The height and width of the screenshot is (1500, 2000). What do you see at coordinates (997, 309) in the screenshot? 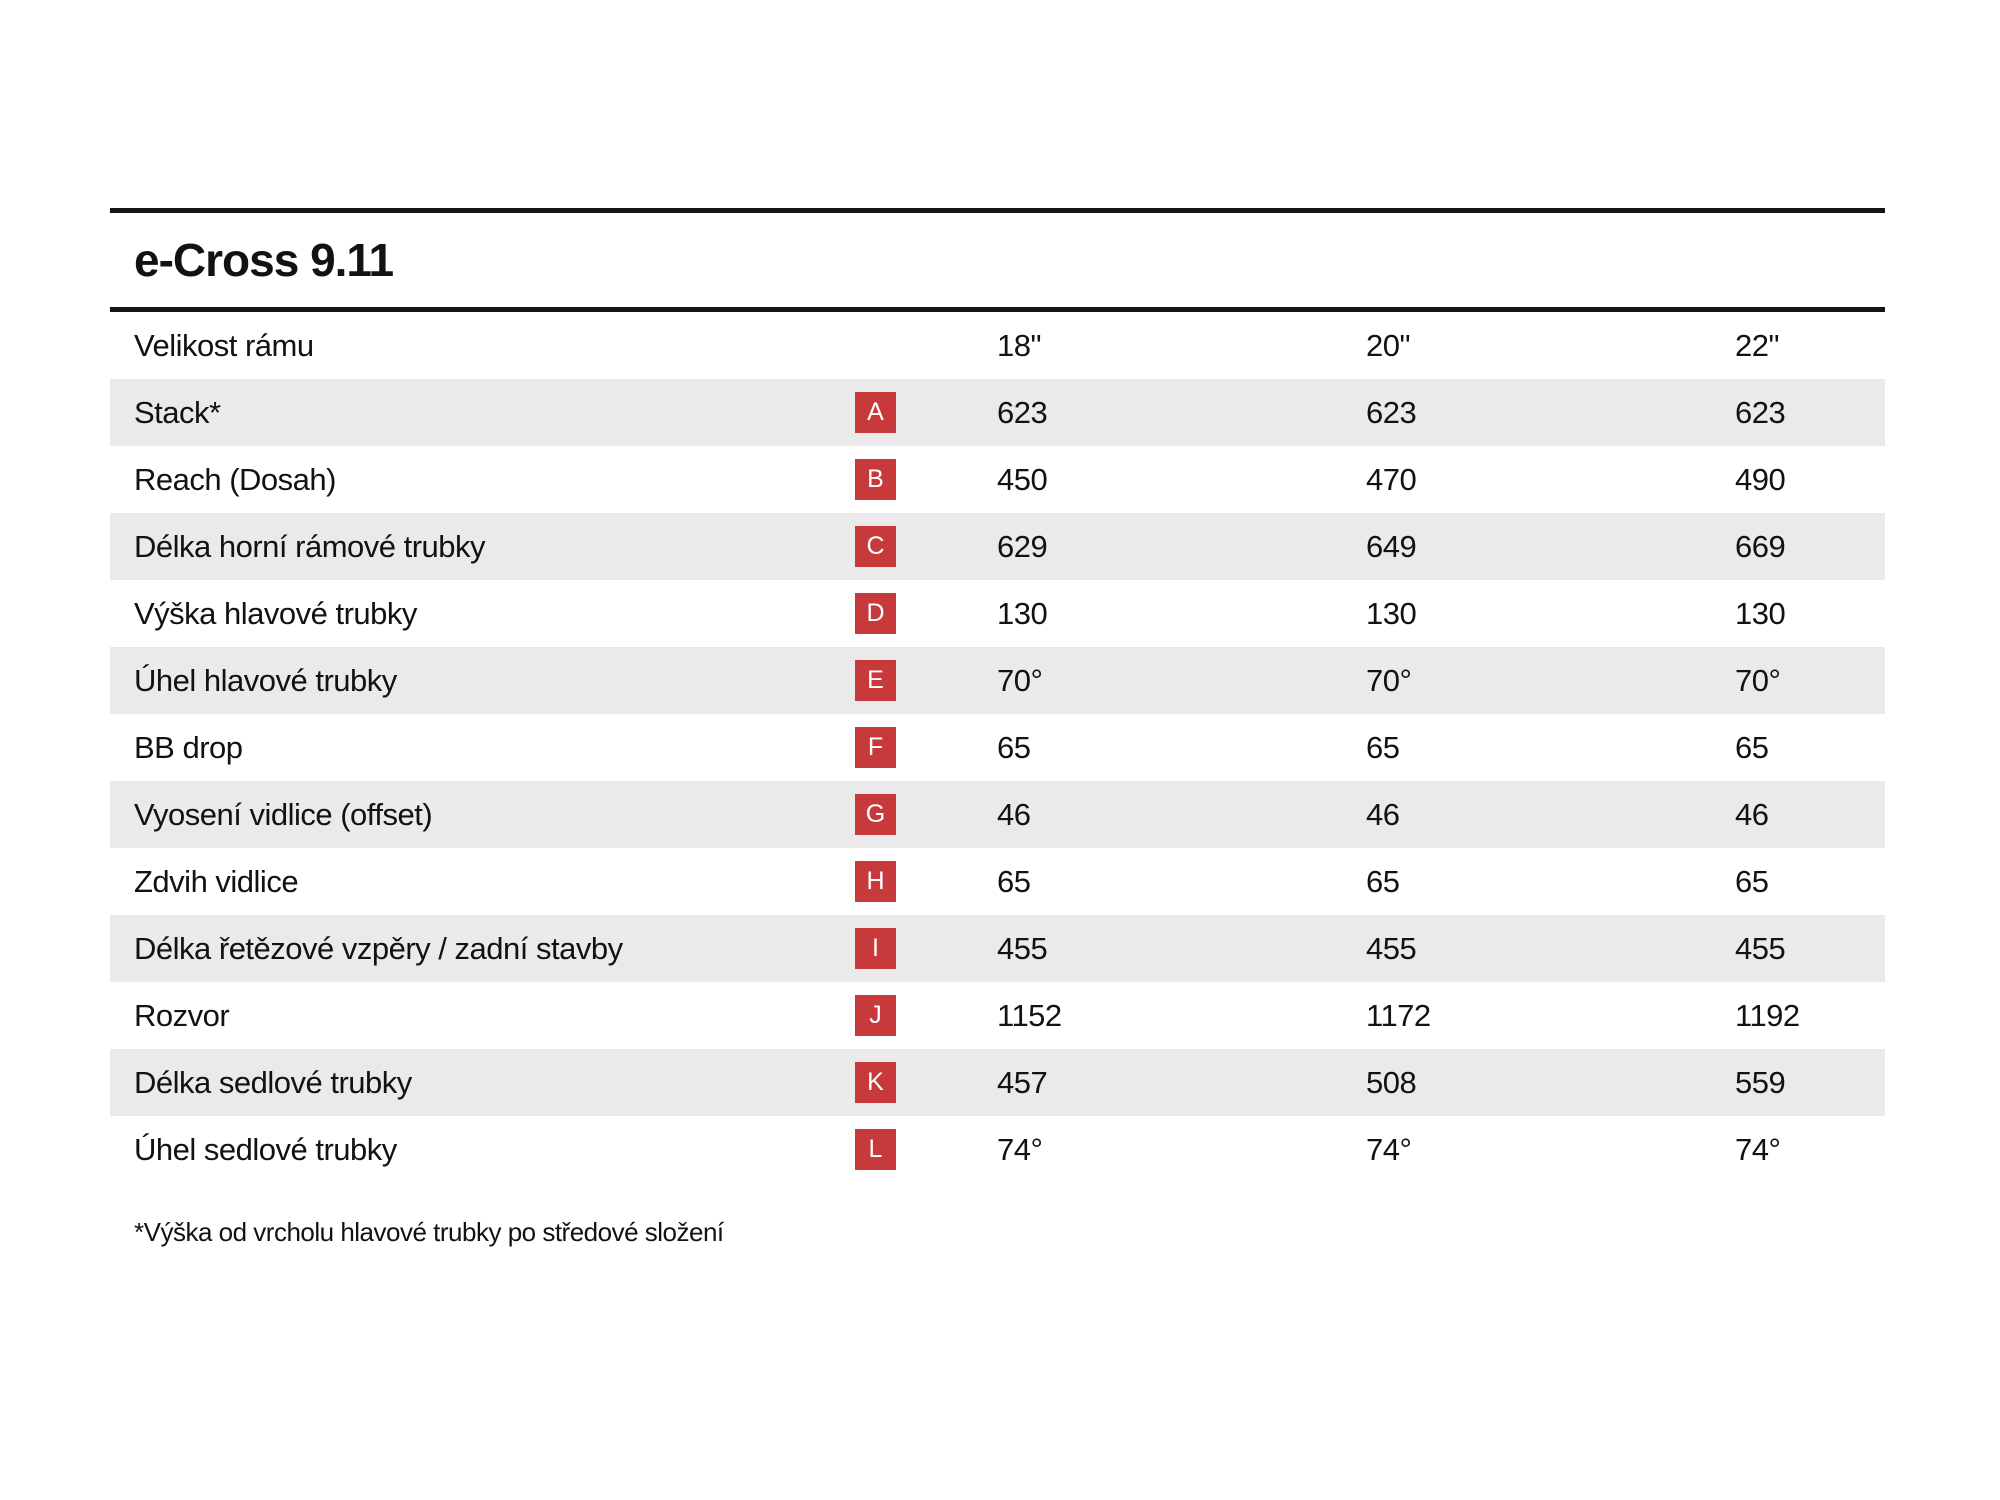
I see `header-rule` at bounding box center [997, 309].